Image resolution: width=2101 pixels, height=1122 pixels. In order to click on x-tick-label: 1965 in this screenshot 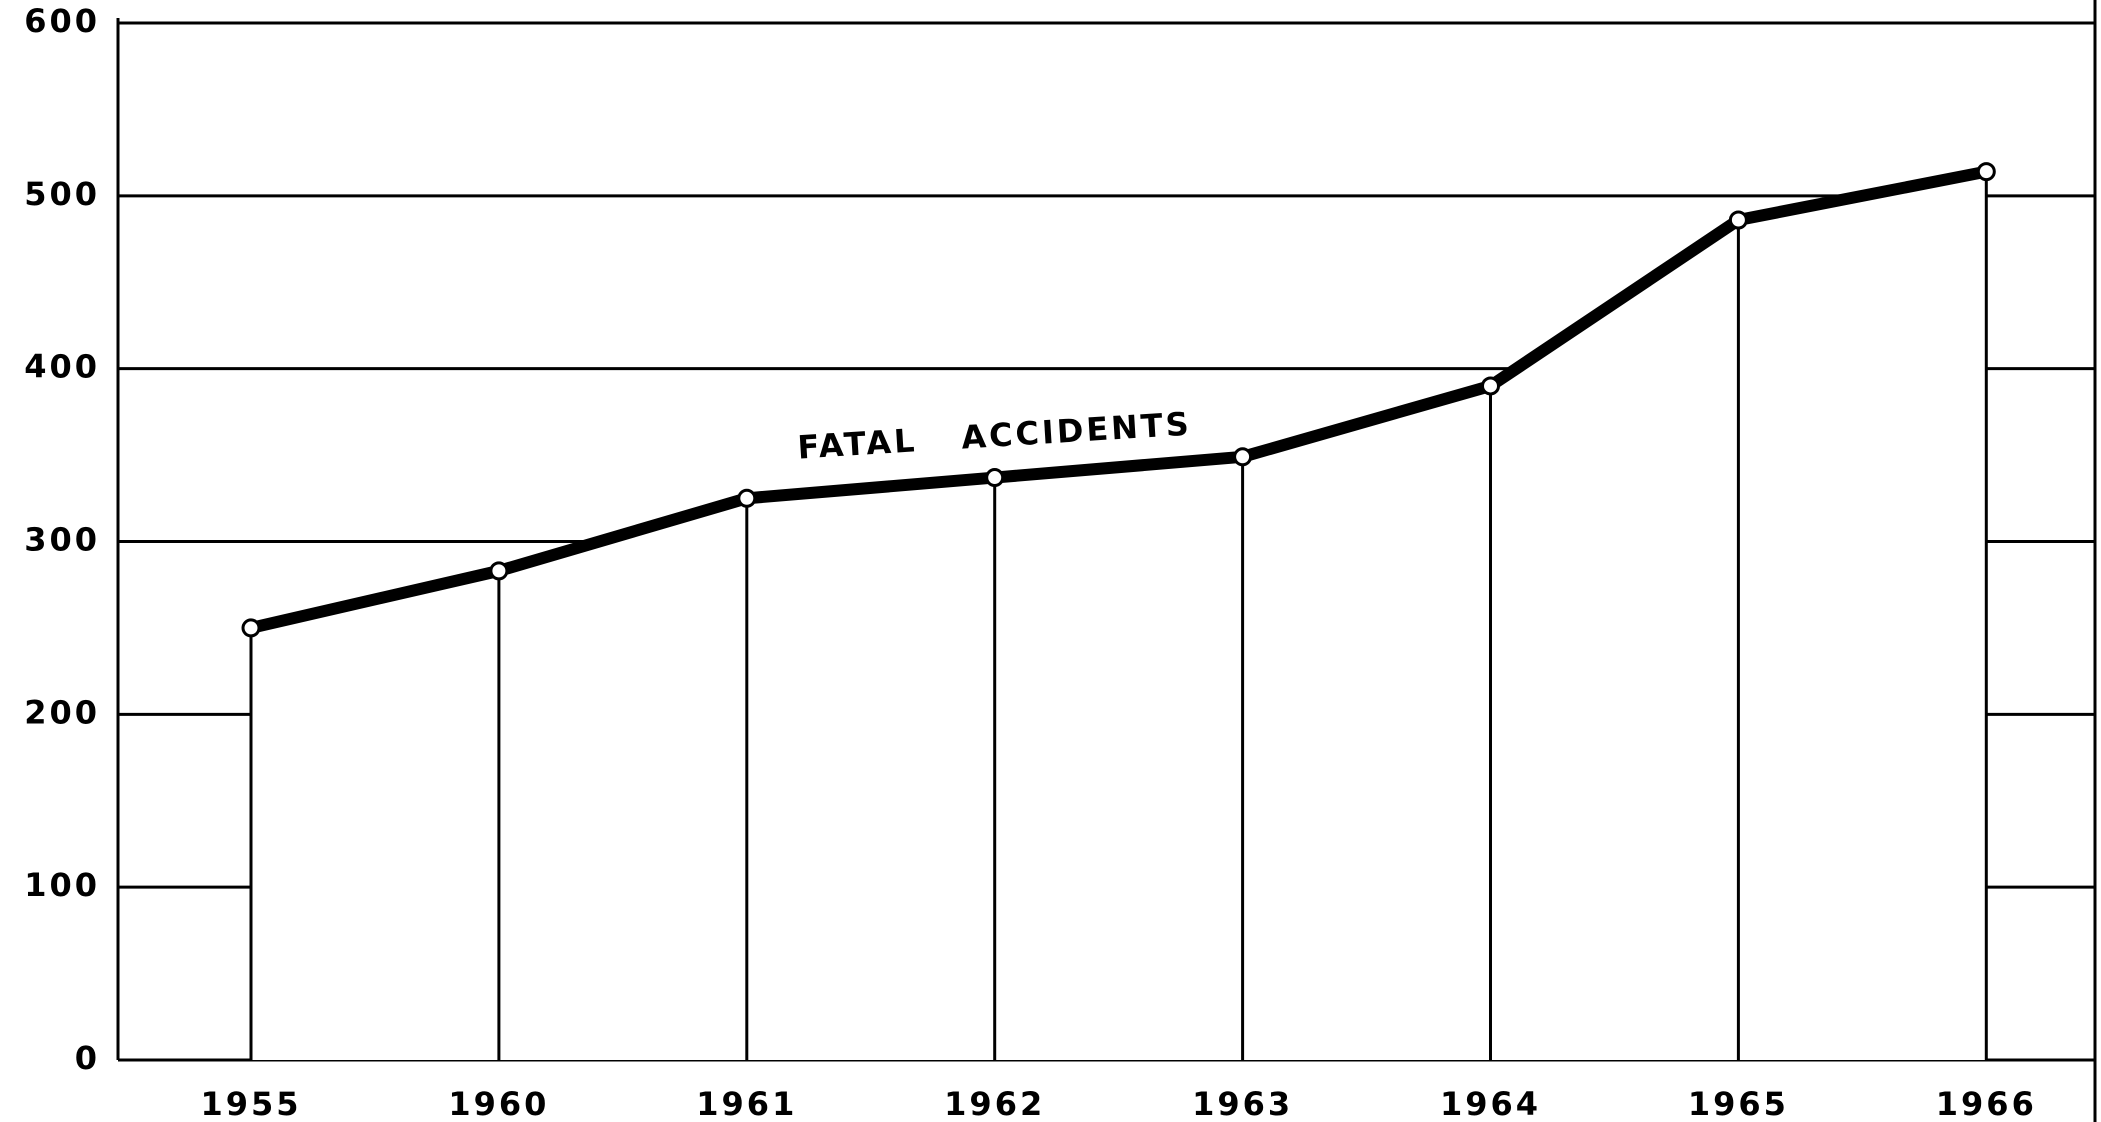, I will do `click(1738, 1103)`.